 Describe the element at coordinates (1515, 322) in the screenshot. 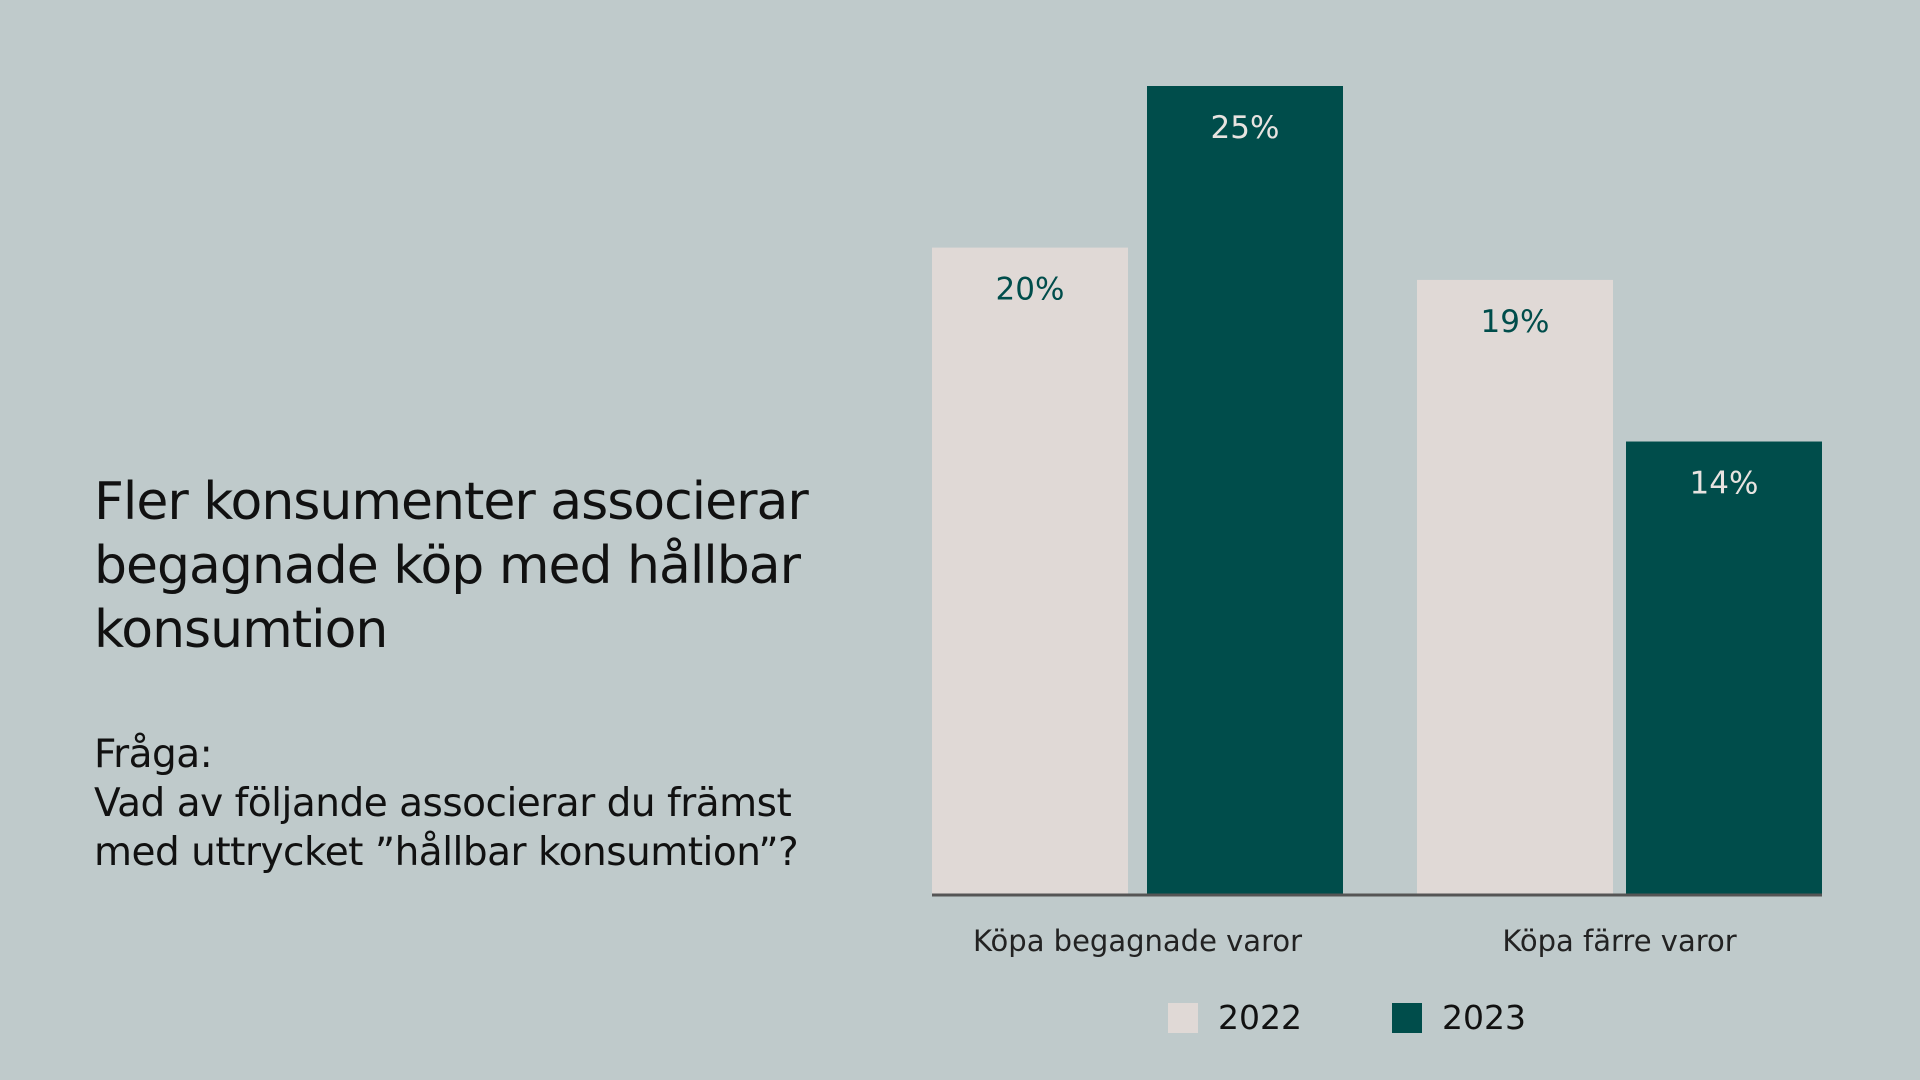

I see `bar-value-label: 19%` at that location.